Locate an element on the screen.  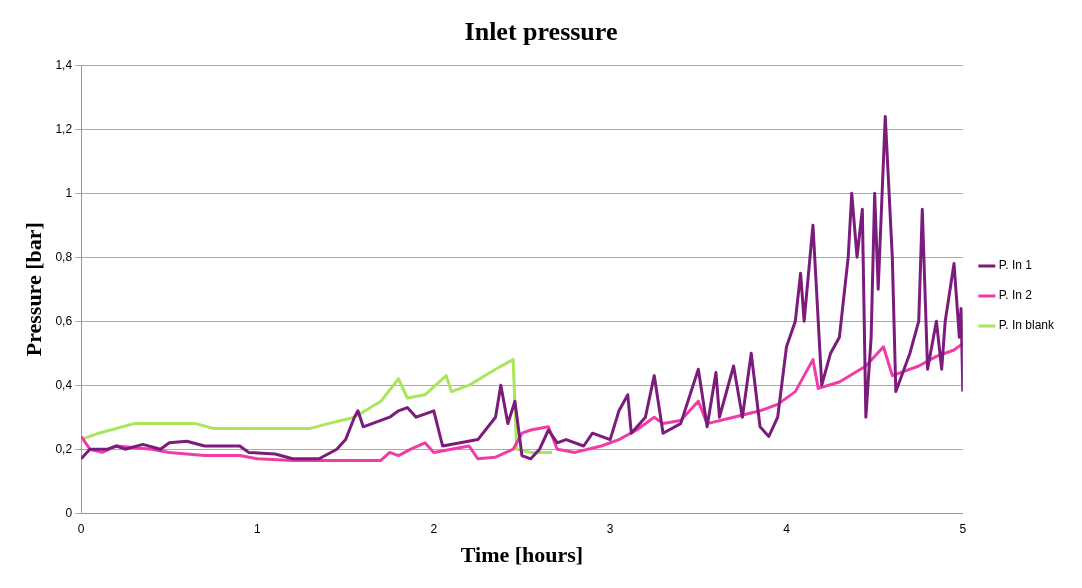
x-tick-label: 1 is located at coordinates (258, 528).